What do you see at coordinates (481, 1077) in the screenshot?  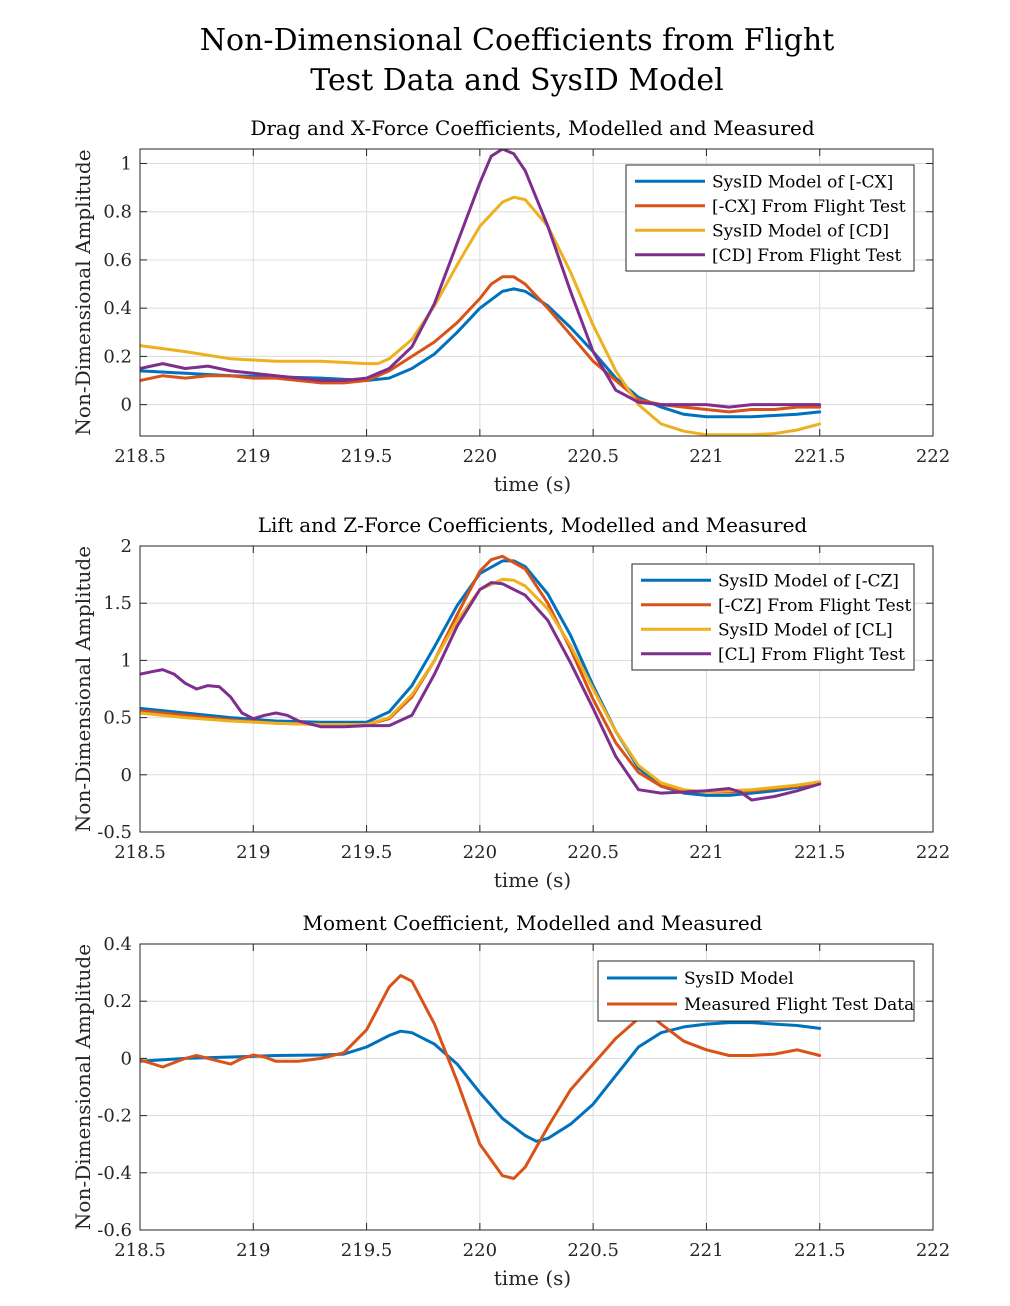 I see `series-line-measured-flight-test-data` at bounding box center [481, 1077].